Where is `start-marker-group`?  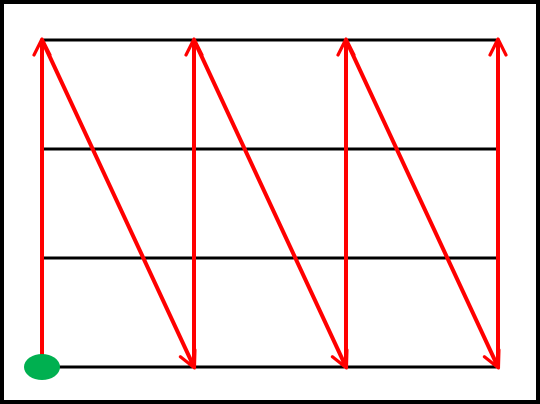
start-marker-group is located at coordinates (42, 367).